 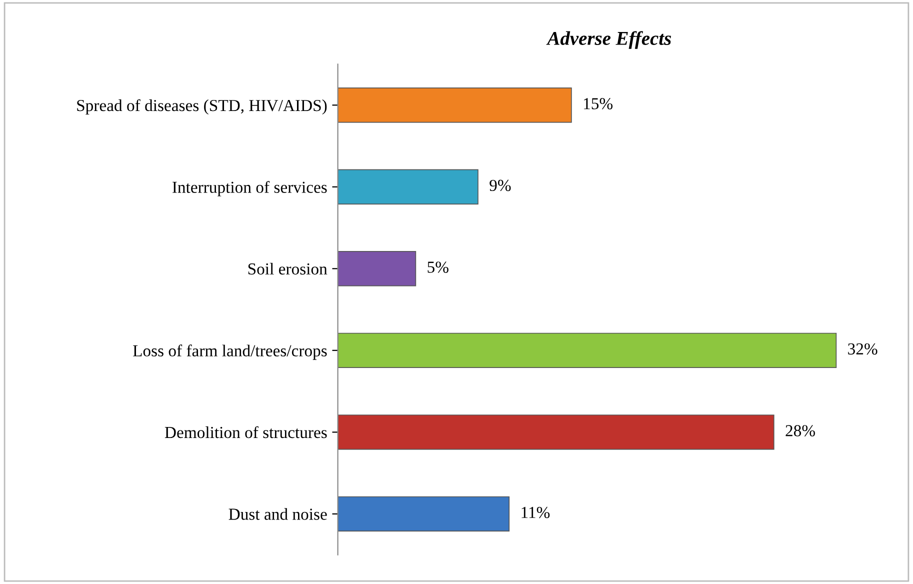 I want to click on y-tick-label: Soil erosion, so click(x=288, y=268).